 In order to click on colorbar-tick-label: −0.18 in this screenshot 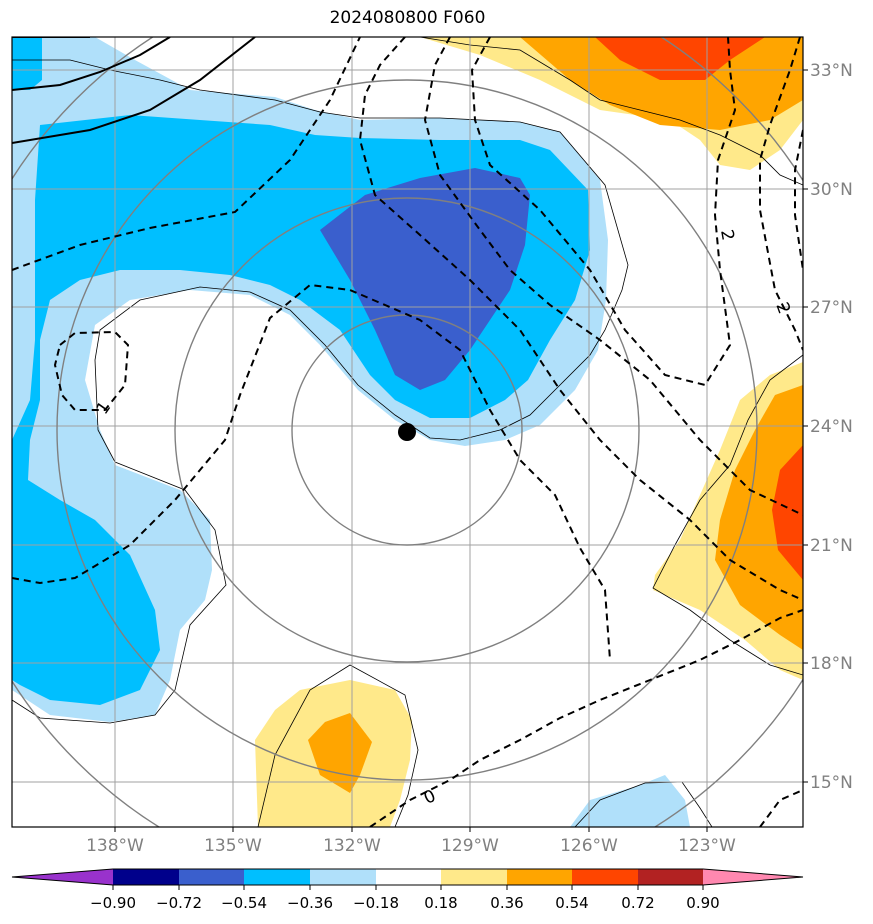, I will do `click(376, 903)`.